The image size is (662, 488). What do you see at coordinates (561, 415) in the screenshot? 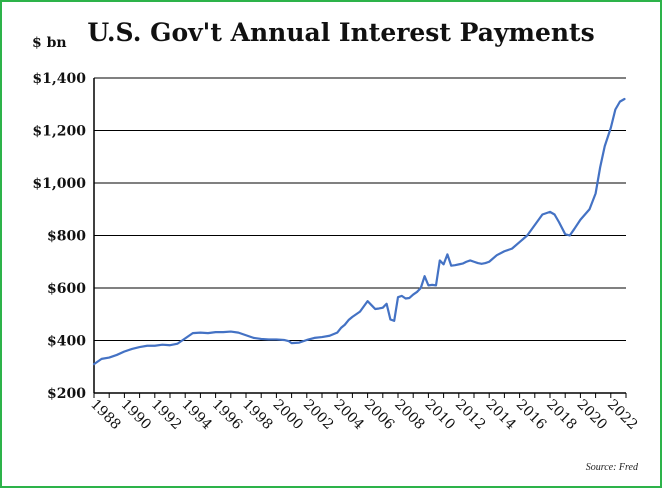
I see `x-tick-label: 2018` at bounding box center [561, 415].